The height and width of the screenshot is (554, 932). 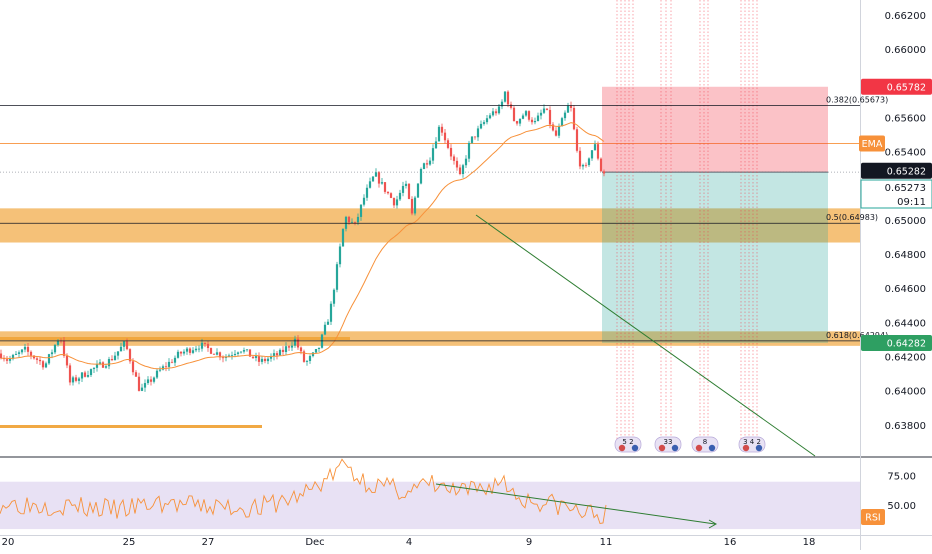 I want to click on price-tag-label: 0.65282, so click(x=906, y=171).